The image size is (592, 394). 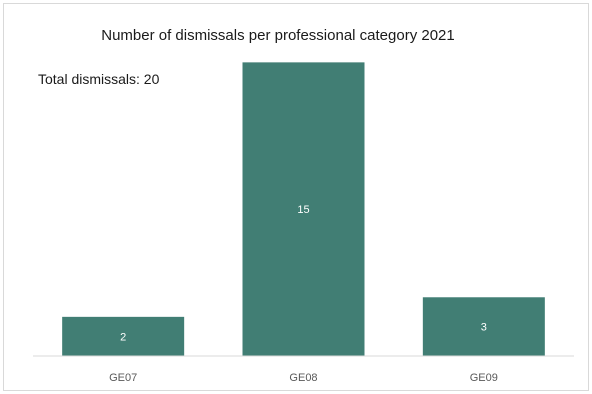 I want to click on data-label-ge07: 2, so click(x=123, y=337).